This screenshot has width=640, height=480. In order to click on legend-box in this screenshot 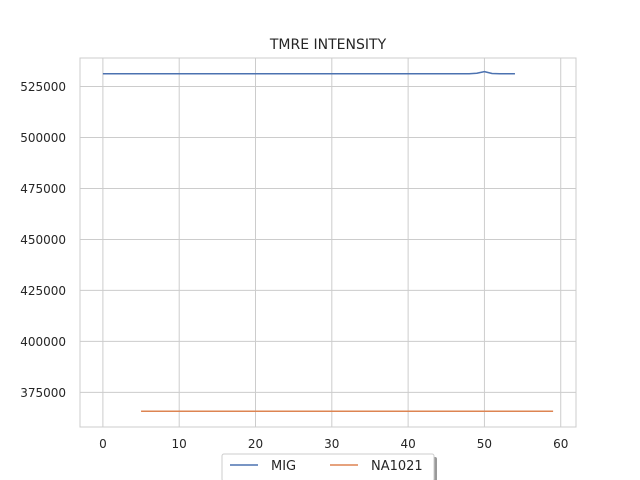, I will do `click(328, 466)`.